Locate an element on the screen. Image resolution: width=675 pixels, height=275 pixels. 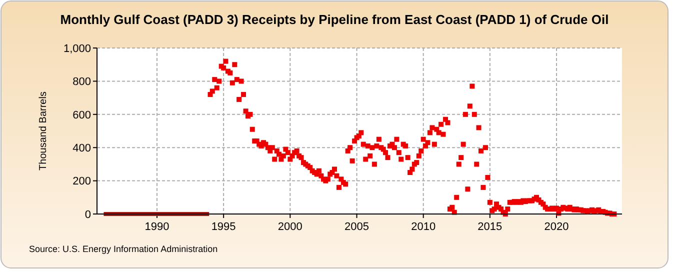
y-tick-label: 400 is located at coordinates (81, 148).